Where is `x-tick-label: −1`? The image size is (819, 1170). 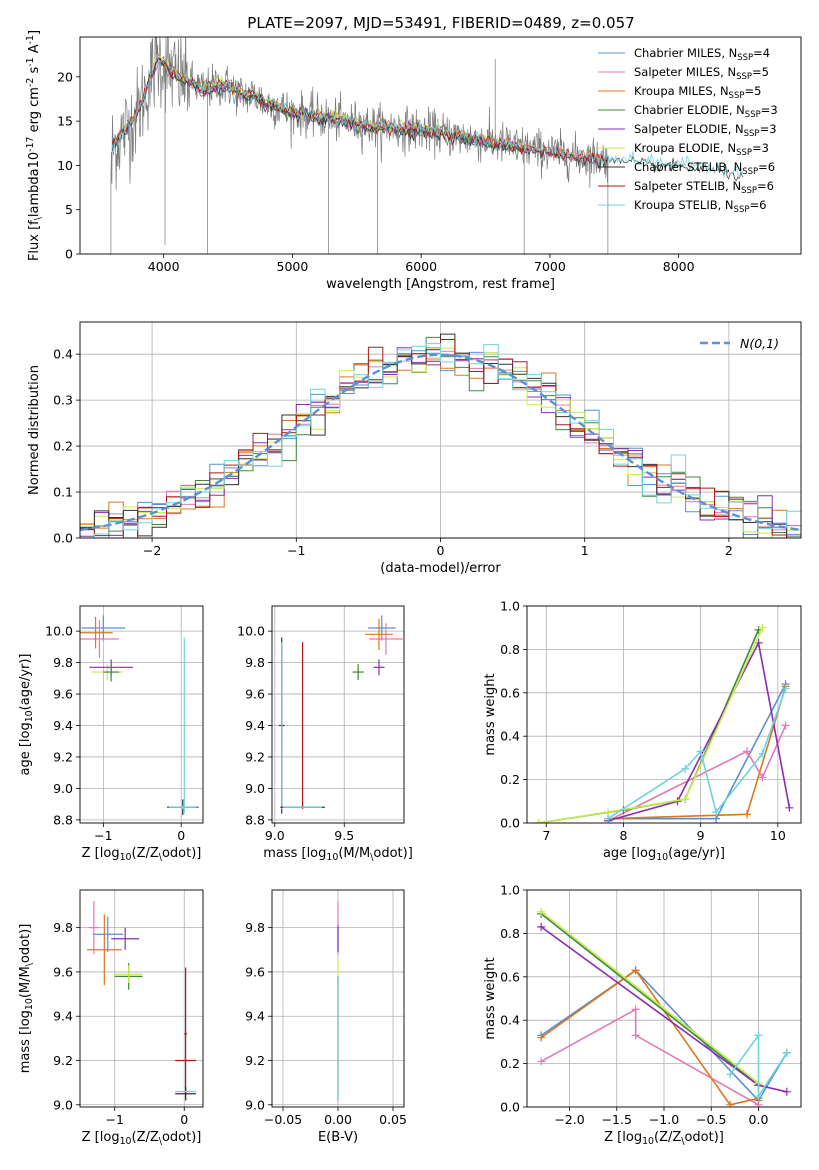 x-tick-label: −1 is located at coordinates (296, 550).